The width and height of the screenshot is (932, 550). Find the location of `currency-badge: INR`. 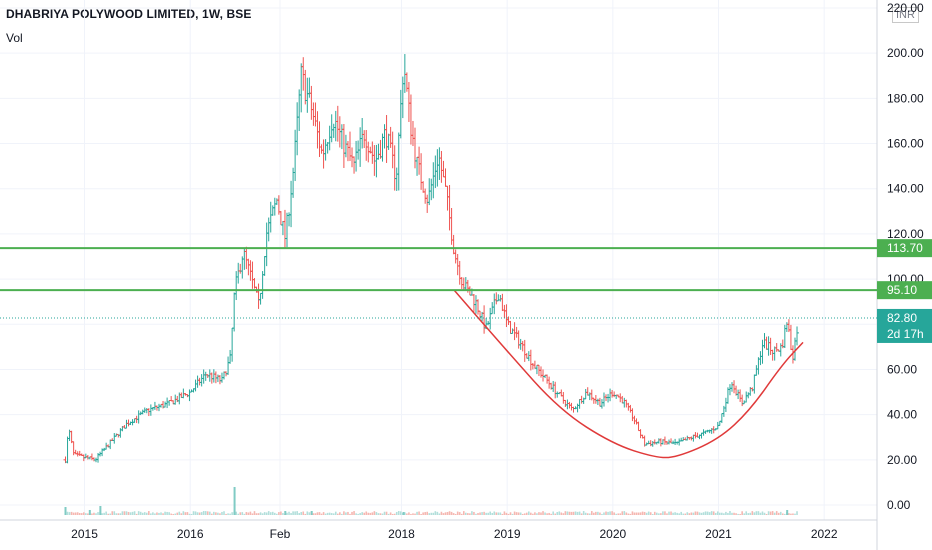

currency-badge: INR is located at coordinates (905, 15).